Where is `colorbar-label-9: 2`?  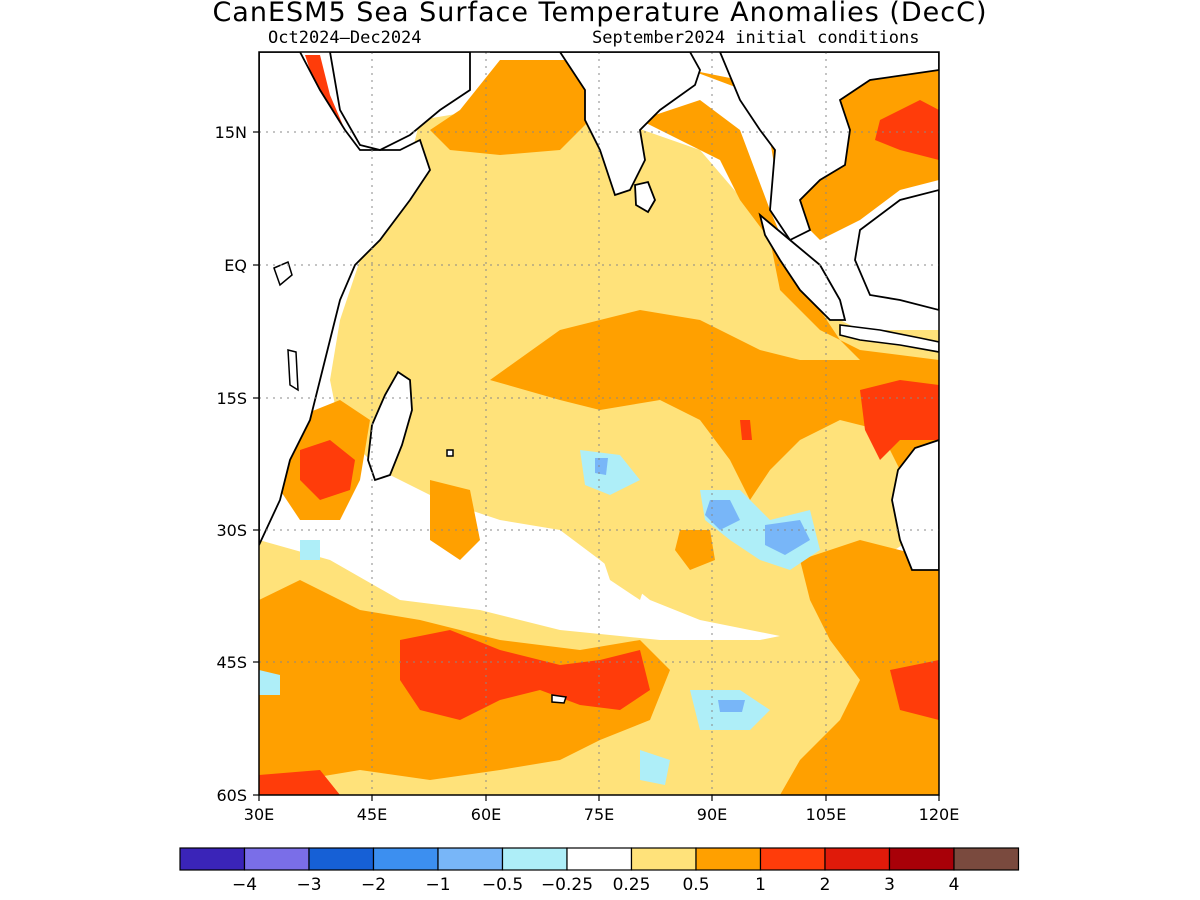 colorbar-label-9: 2 is located at coordinates (825, 885).